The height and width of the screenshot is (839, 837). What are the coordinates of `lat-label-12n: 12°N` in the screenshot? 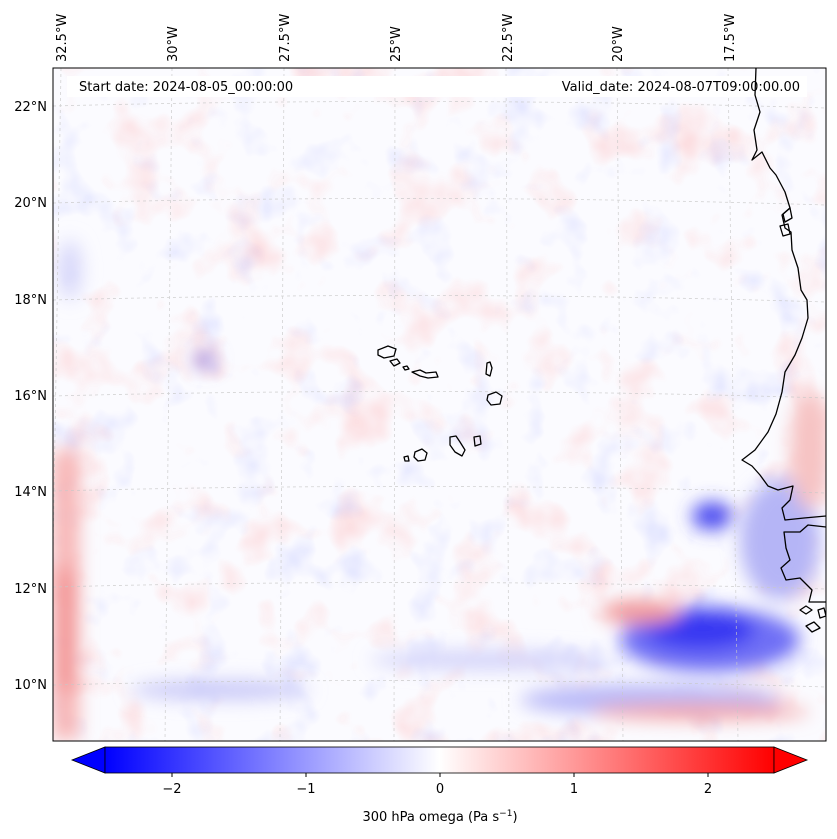 It's located at (30, 589).